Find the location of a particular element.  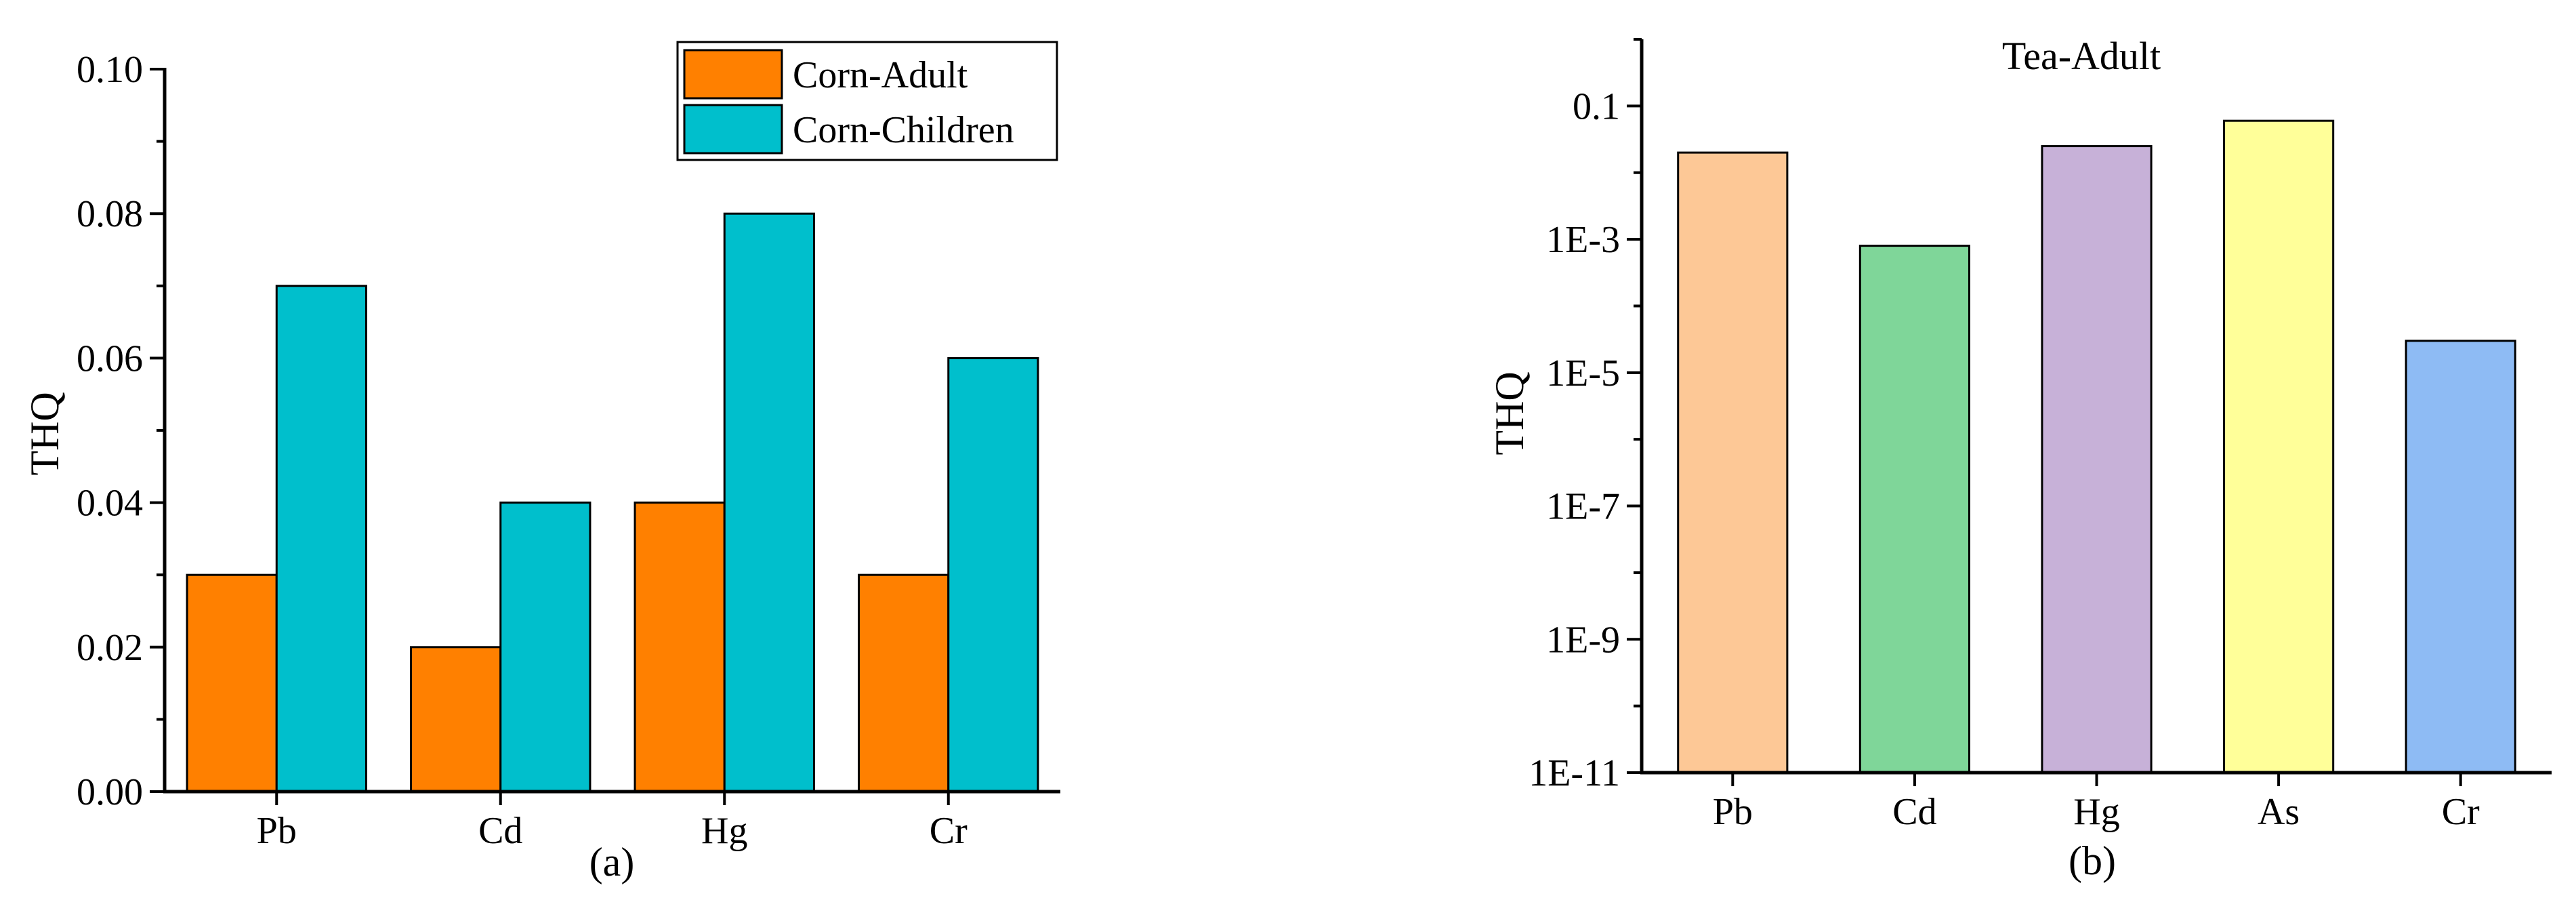

bar-corn-children-cd is located at coordinates (545, 647).